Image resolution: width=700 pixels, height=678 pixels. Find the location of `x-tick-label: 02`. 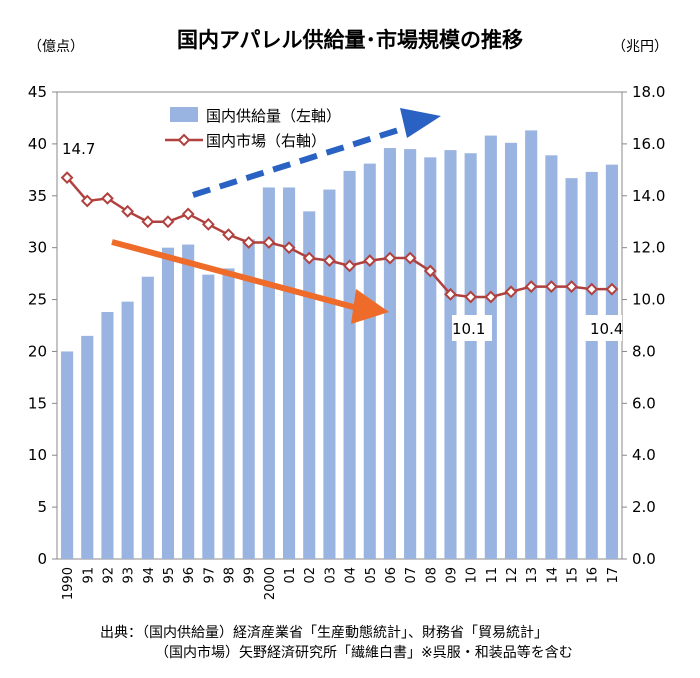

x-tick-label: 02 is located at coordinates (310, 575).